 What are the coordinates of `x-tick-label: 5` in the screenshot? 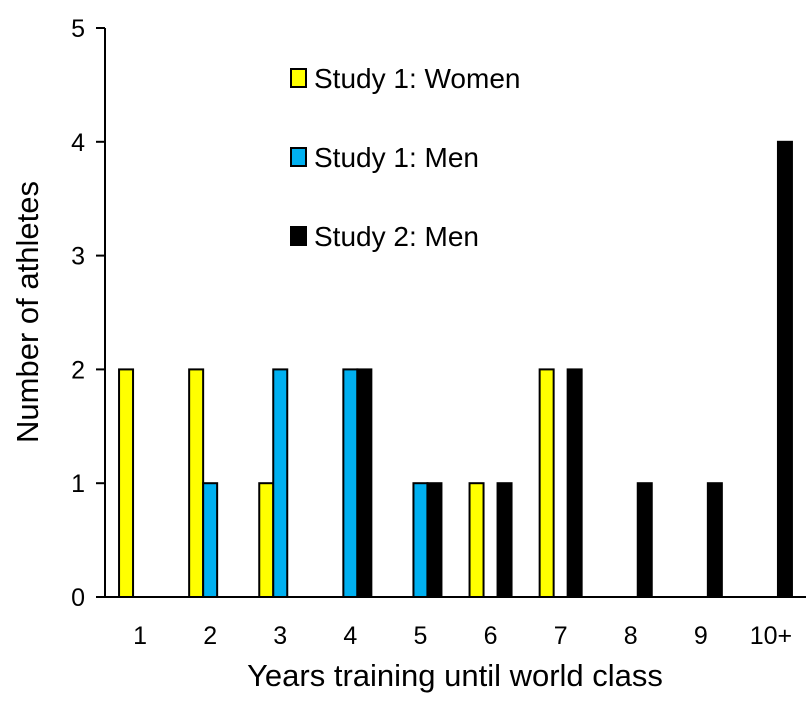 It's located at (420, 636).